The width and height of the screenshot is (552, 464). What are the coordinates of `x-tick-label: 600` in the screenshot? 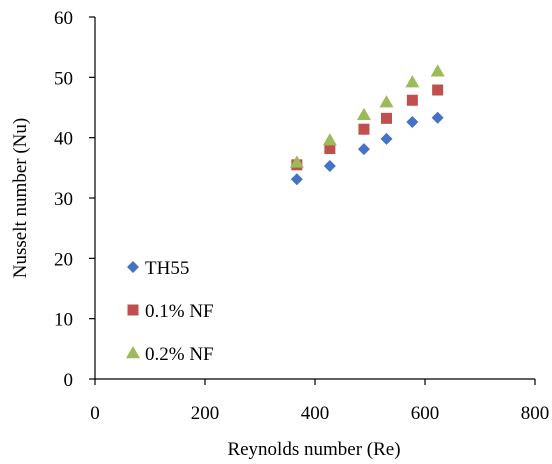 It's located at (425, 413).